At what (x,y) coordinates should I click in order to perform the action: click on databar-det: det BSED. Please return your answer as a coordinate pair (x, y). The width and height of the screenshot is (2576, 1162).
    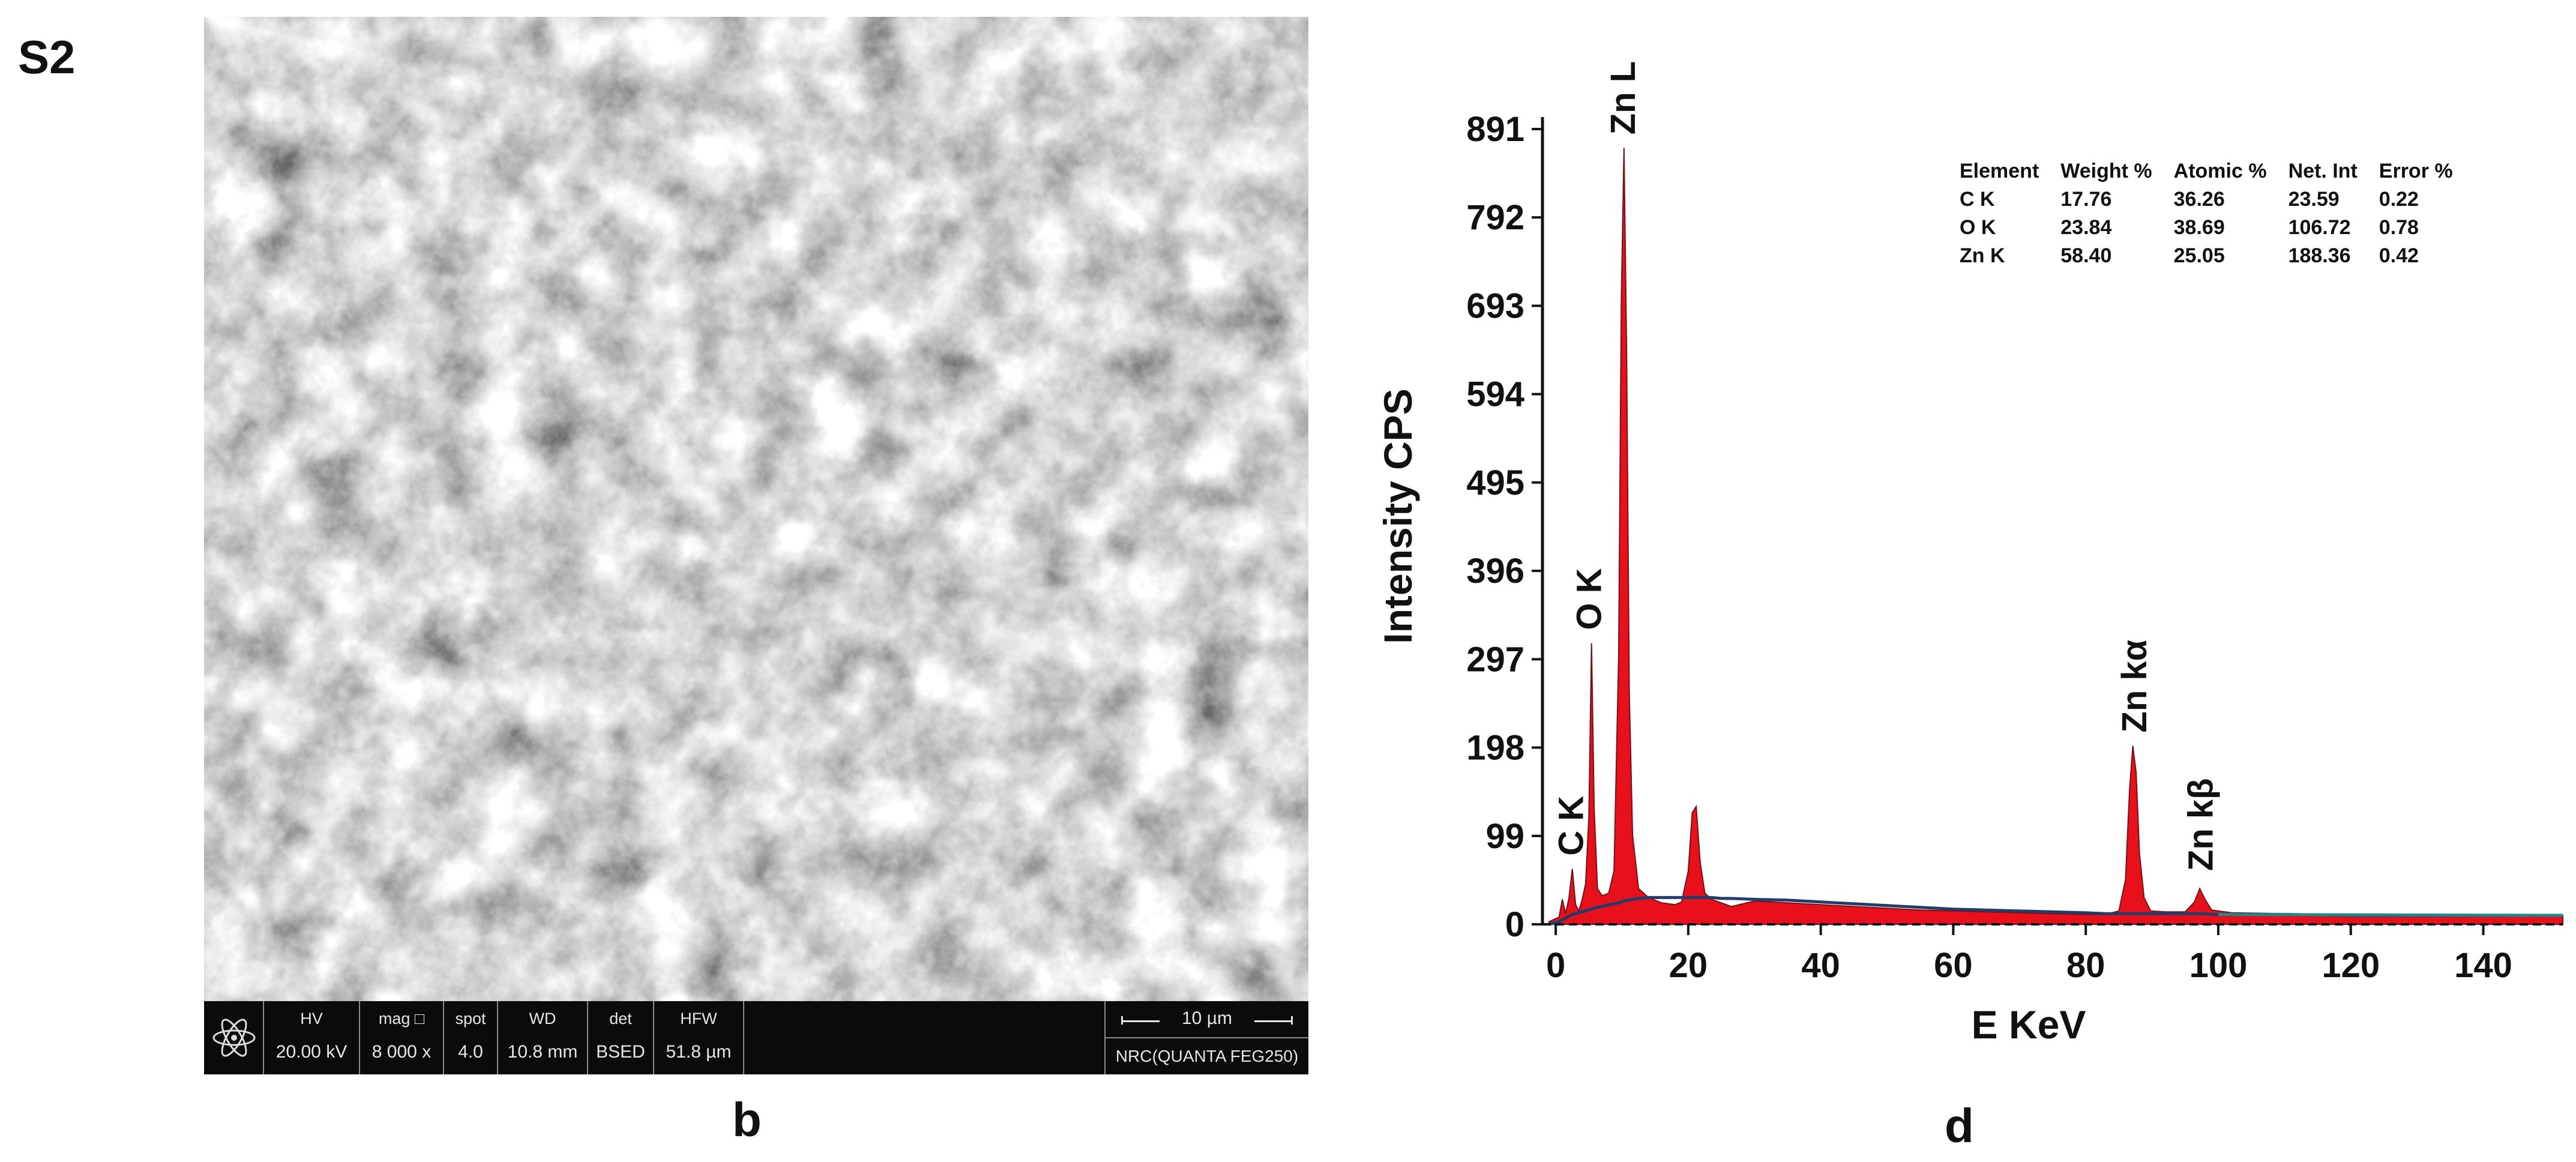
    Looking at the image, I should click on (621, 1037).